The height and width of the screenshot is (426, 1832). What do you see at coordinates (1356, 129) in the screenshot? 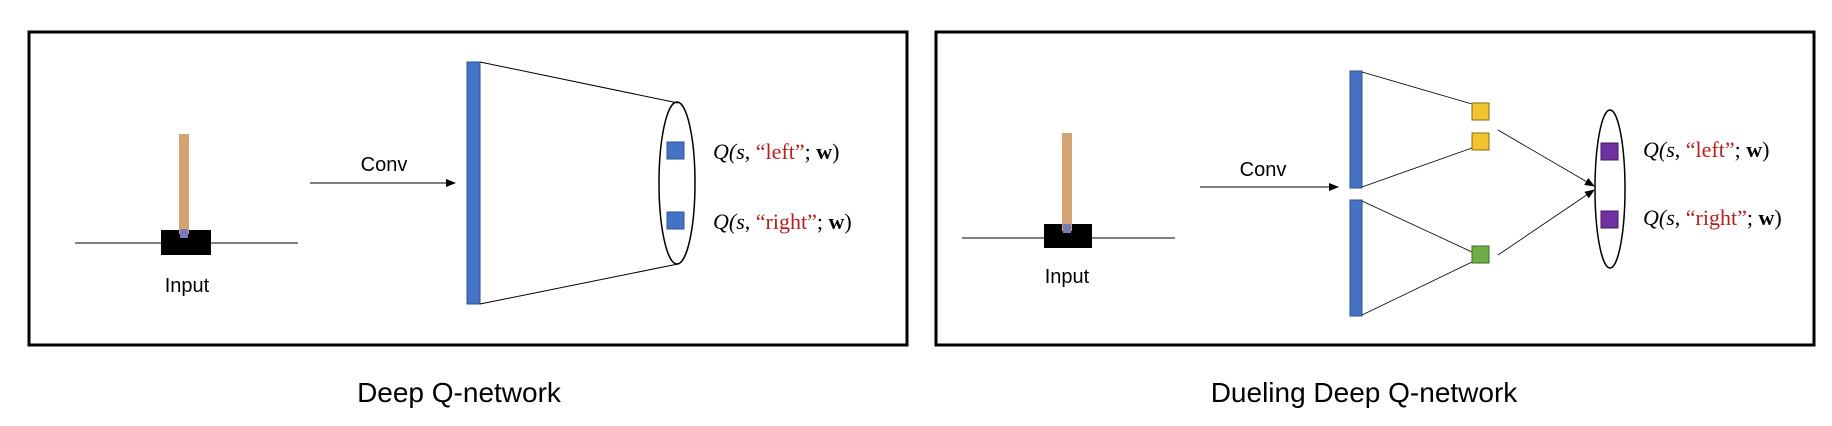
I see `advantage-stream-layer` at bounding box center [1356, 129].